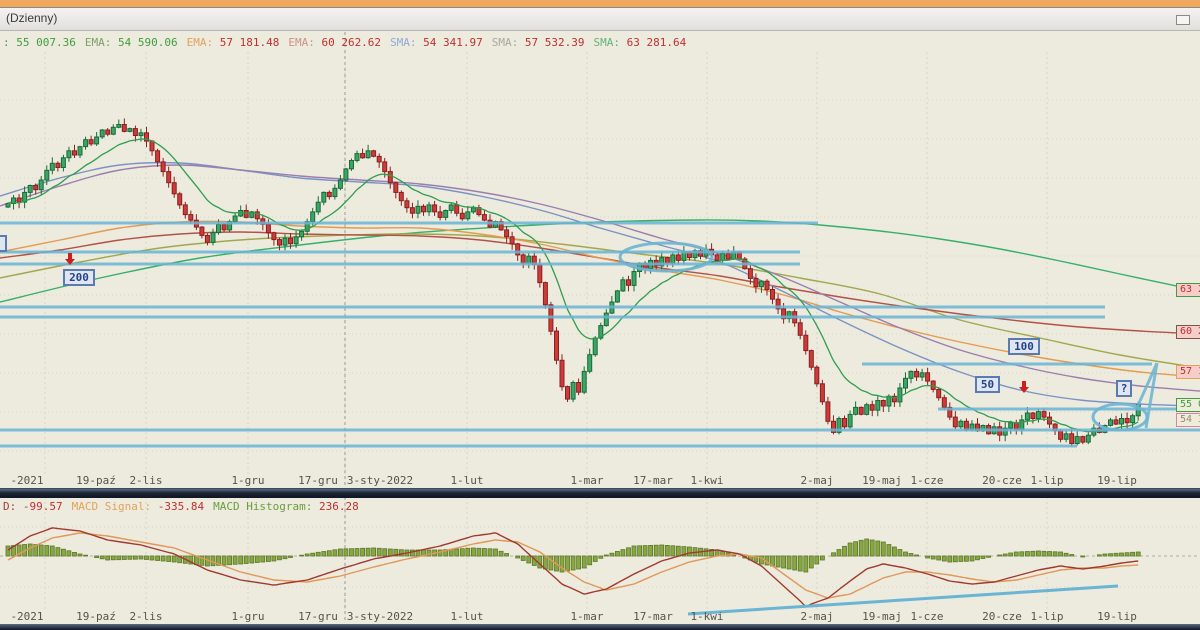 This screenshot has width=1200, height=630. What do you see at coordinates (335, 42) in the screenshot?
I see `price-legend-item: EMA: 60 262.62` at bounding box center [335, 42].